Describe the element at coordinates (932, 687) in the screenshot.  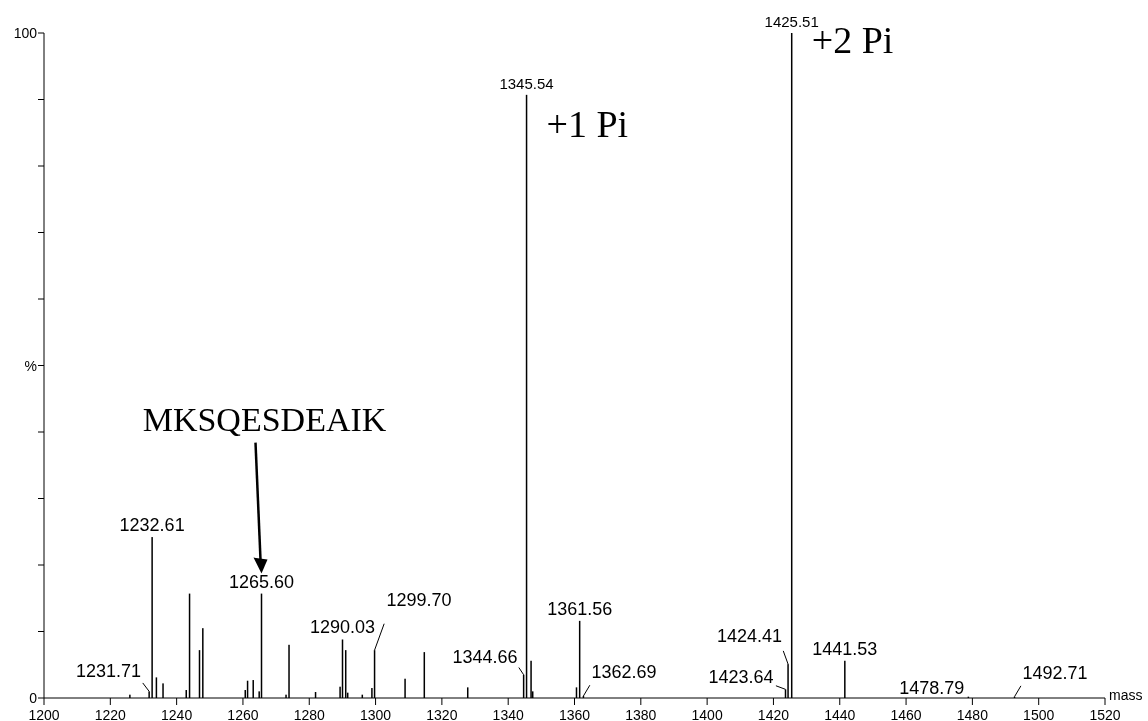
I see `annotation: 1478.79` at that location.